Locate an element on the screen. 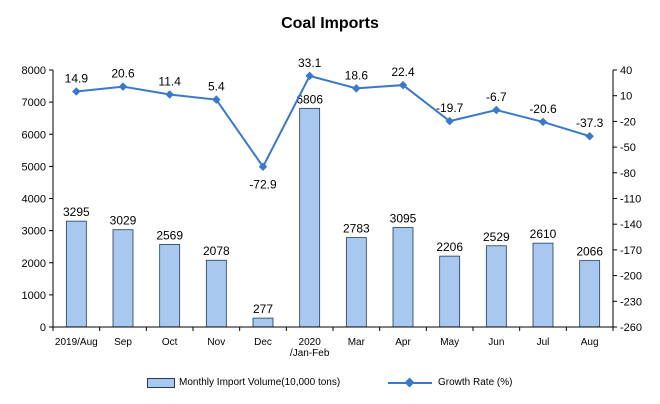  y-right-tick-label: -50 is located at coordinates (628, 148).